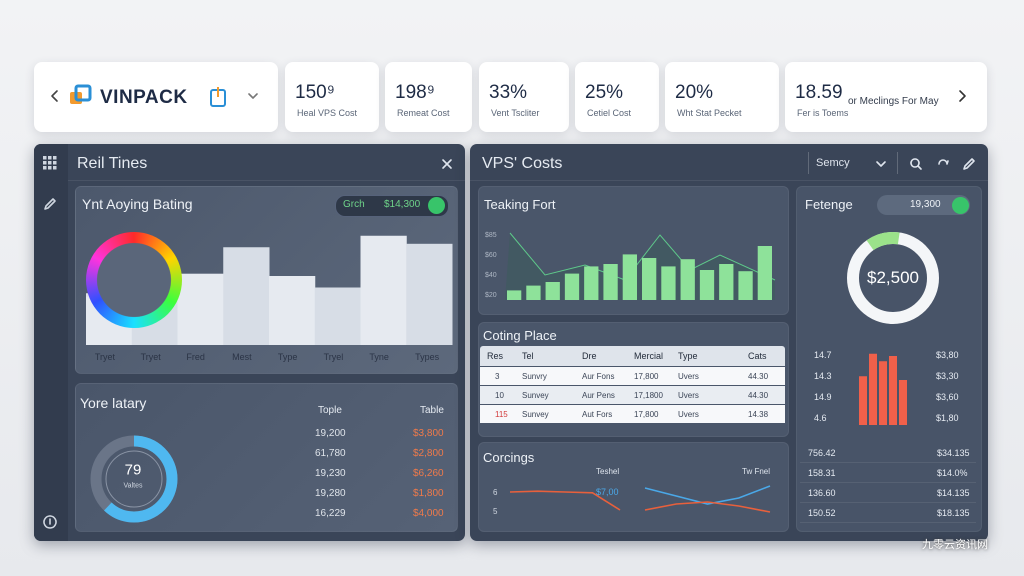  What do you see at coordinates (598, 376) in the screenshot?
I see `cell: Aur Fons` at bounding box center [598, 376].